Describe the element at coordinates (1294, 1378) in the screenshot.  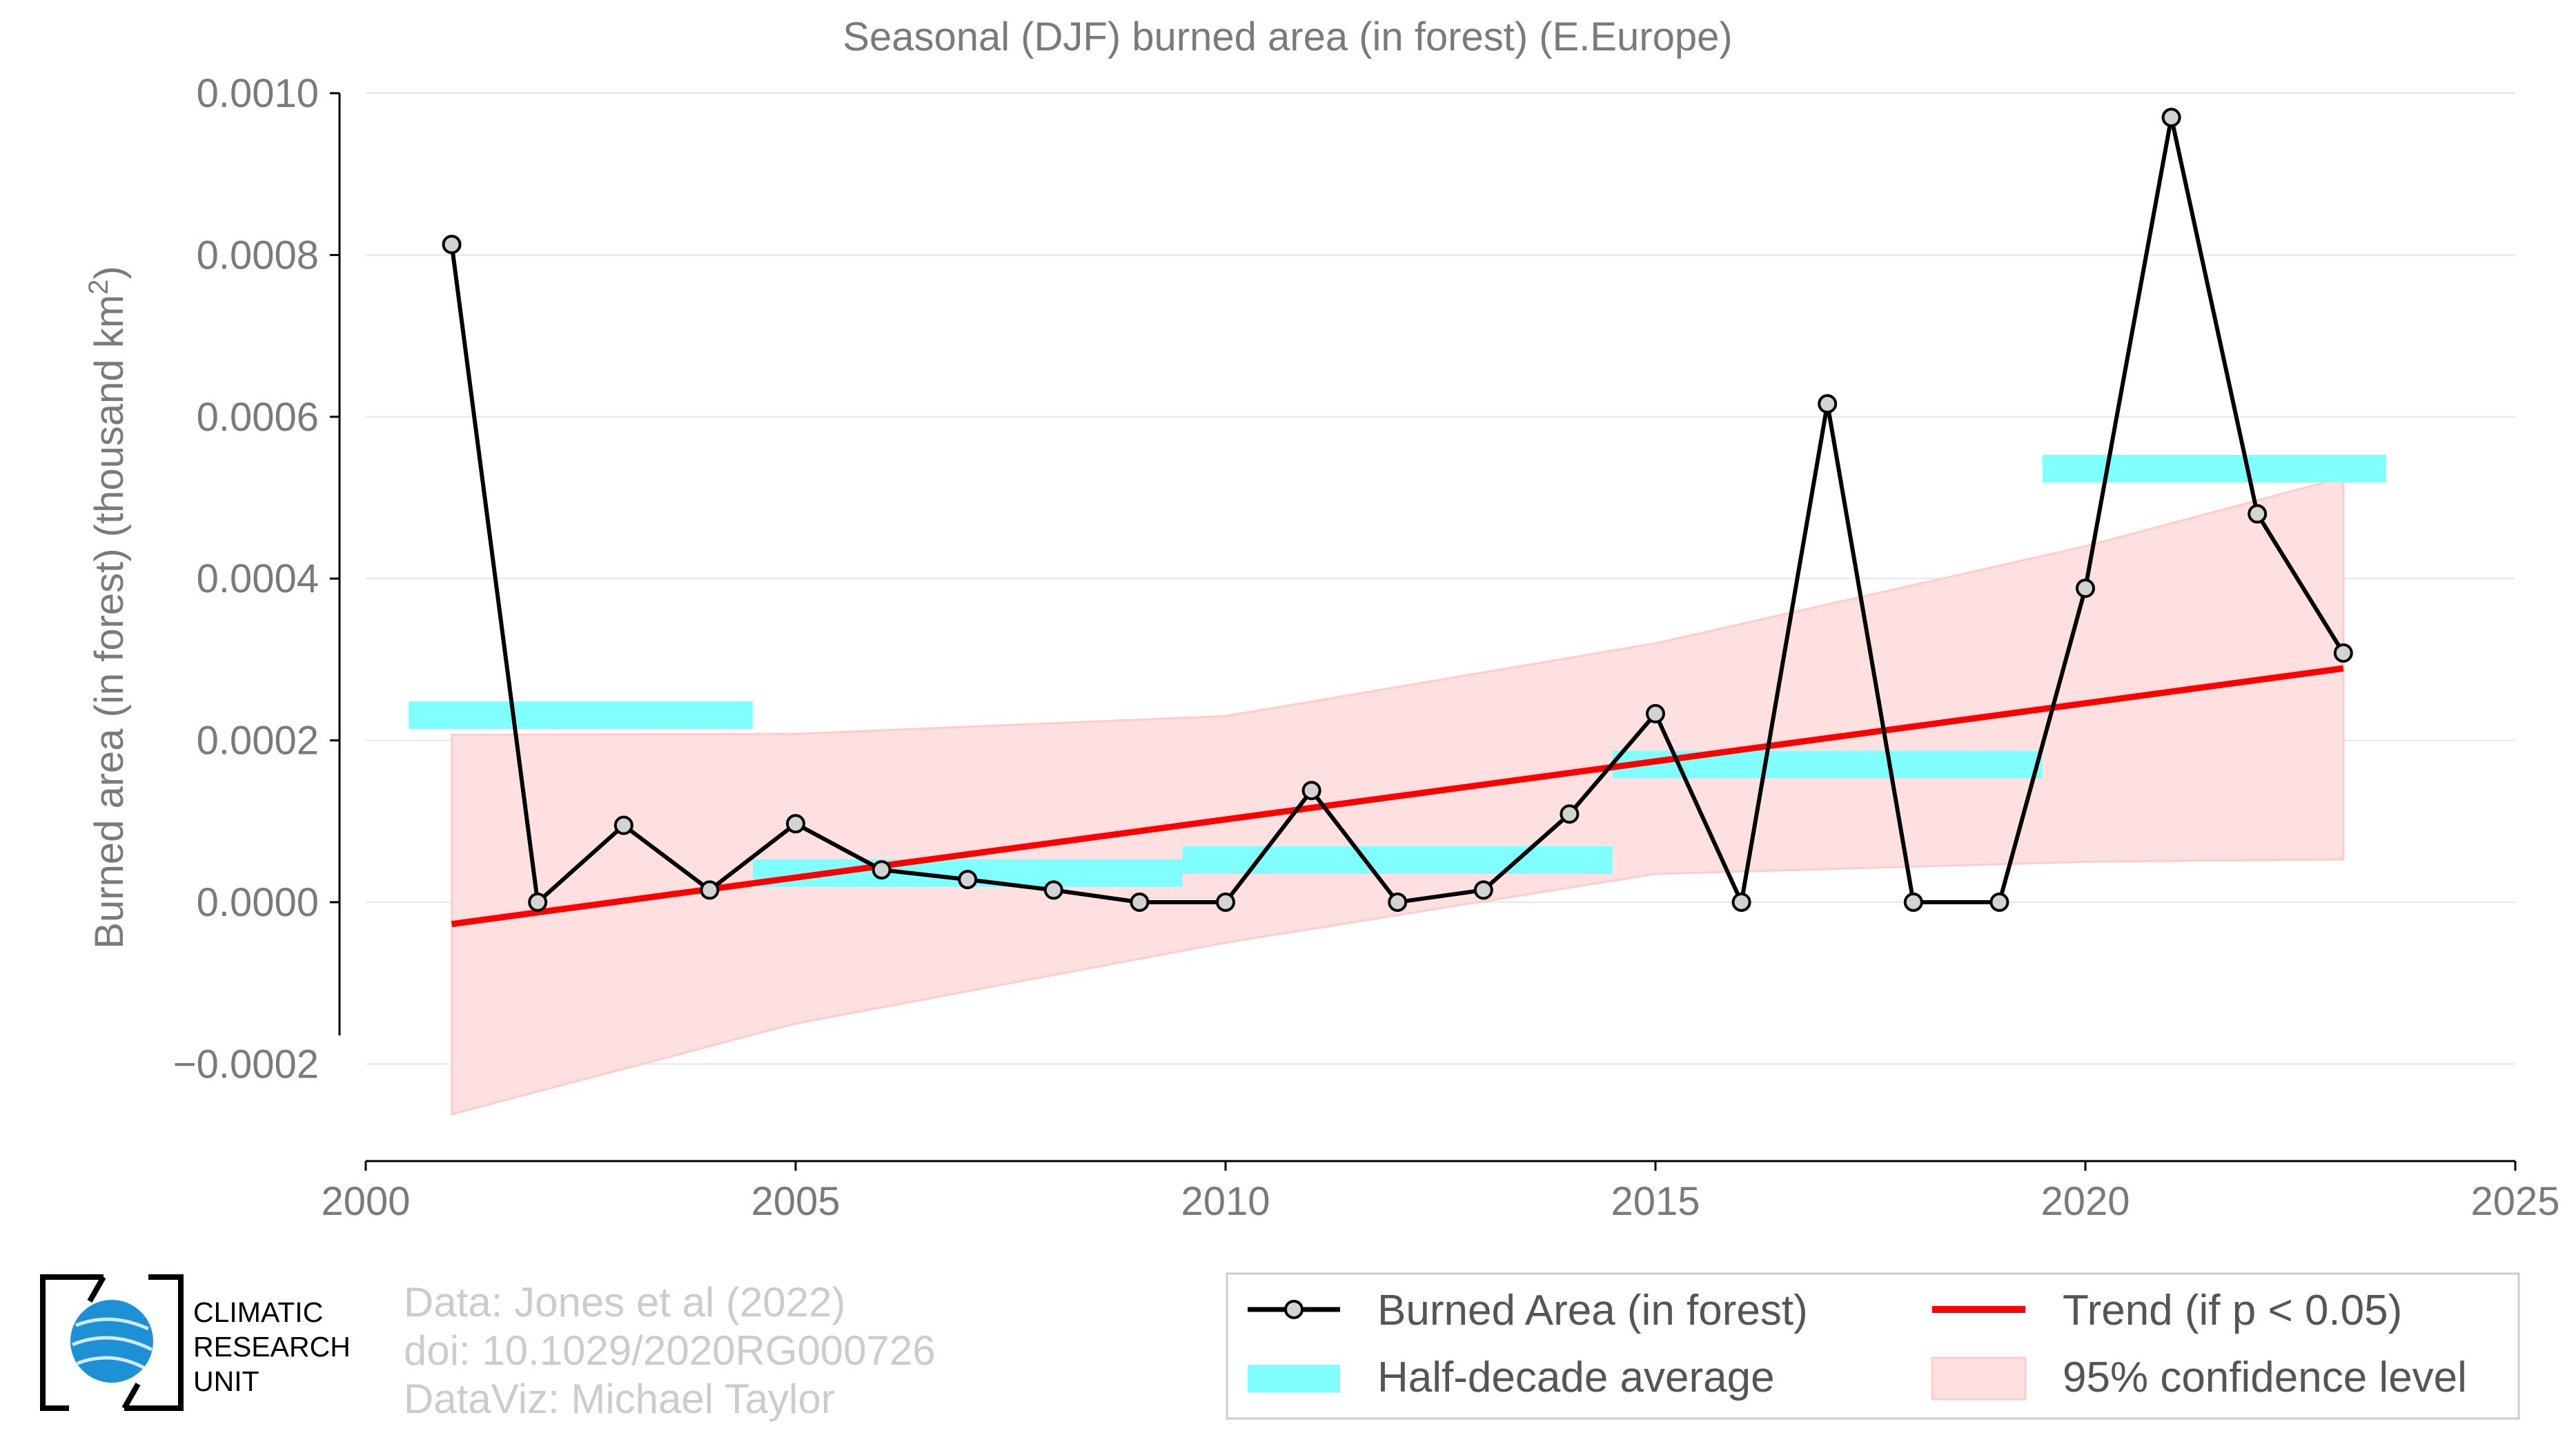
I see `legend-half-decade-swatch` at that location.